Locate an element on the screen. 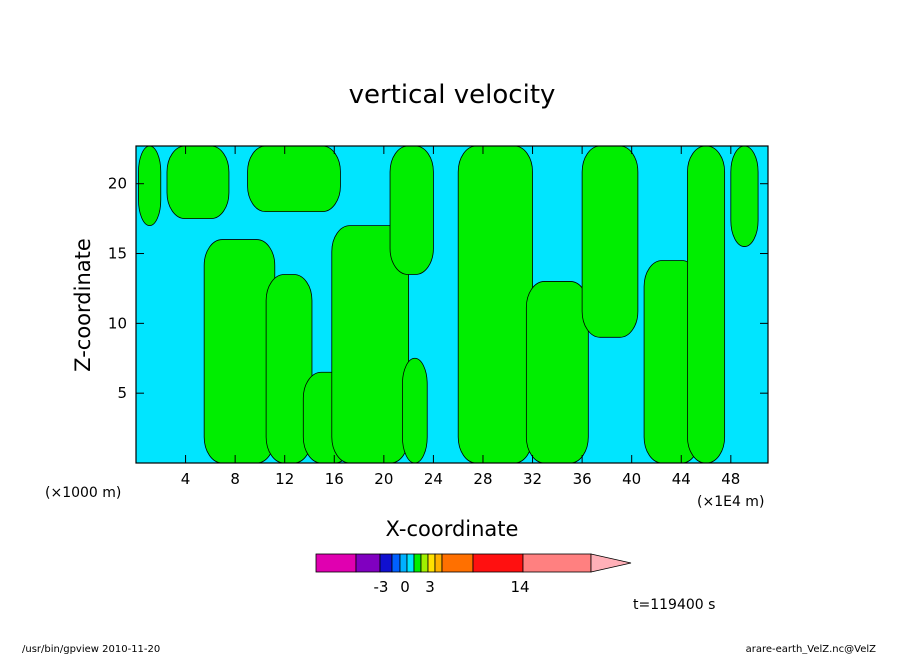  y-axis-label: Z-coordinate is located at coordinates (83, 305).